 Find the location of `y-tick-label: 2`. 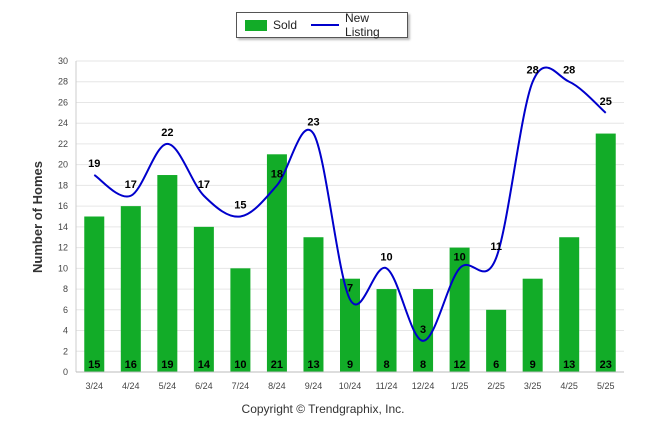

y-tick-label: 2 is located at coordinates (65, 351).